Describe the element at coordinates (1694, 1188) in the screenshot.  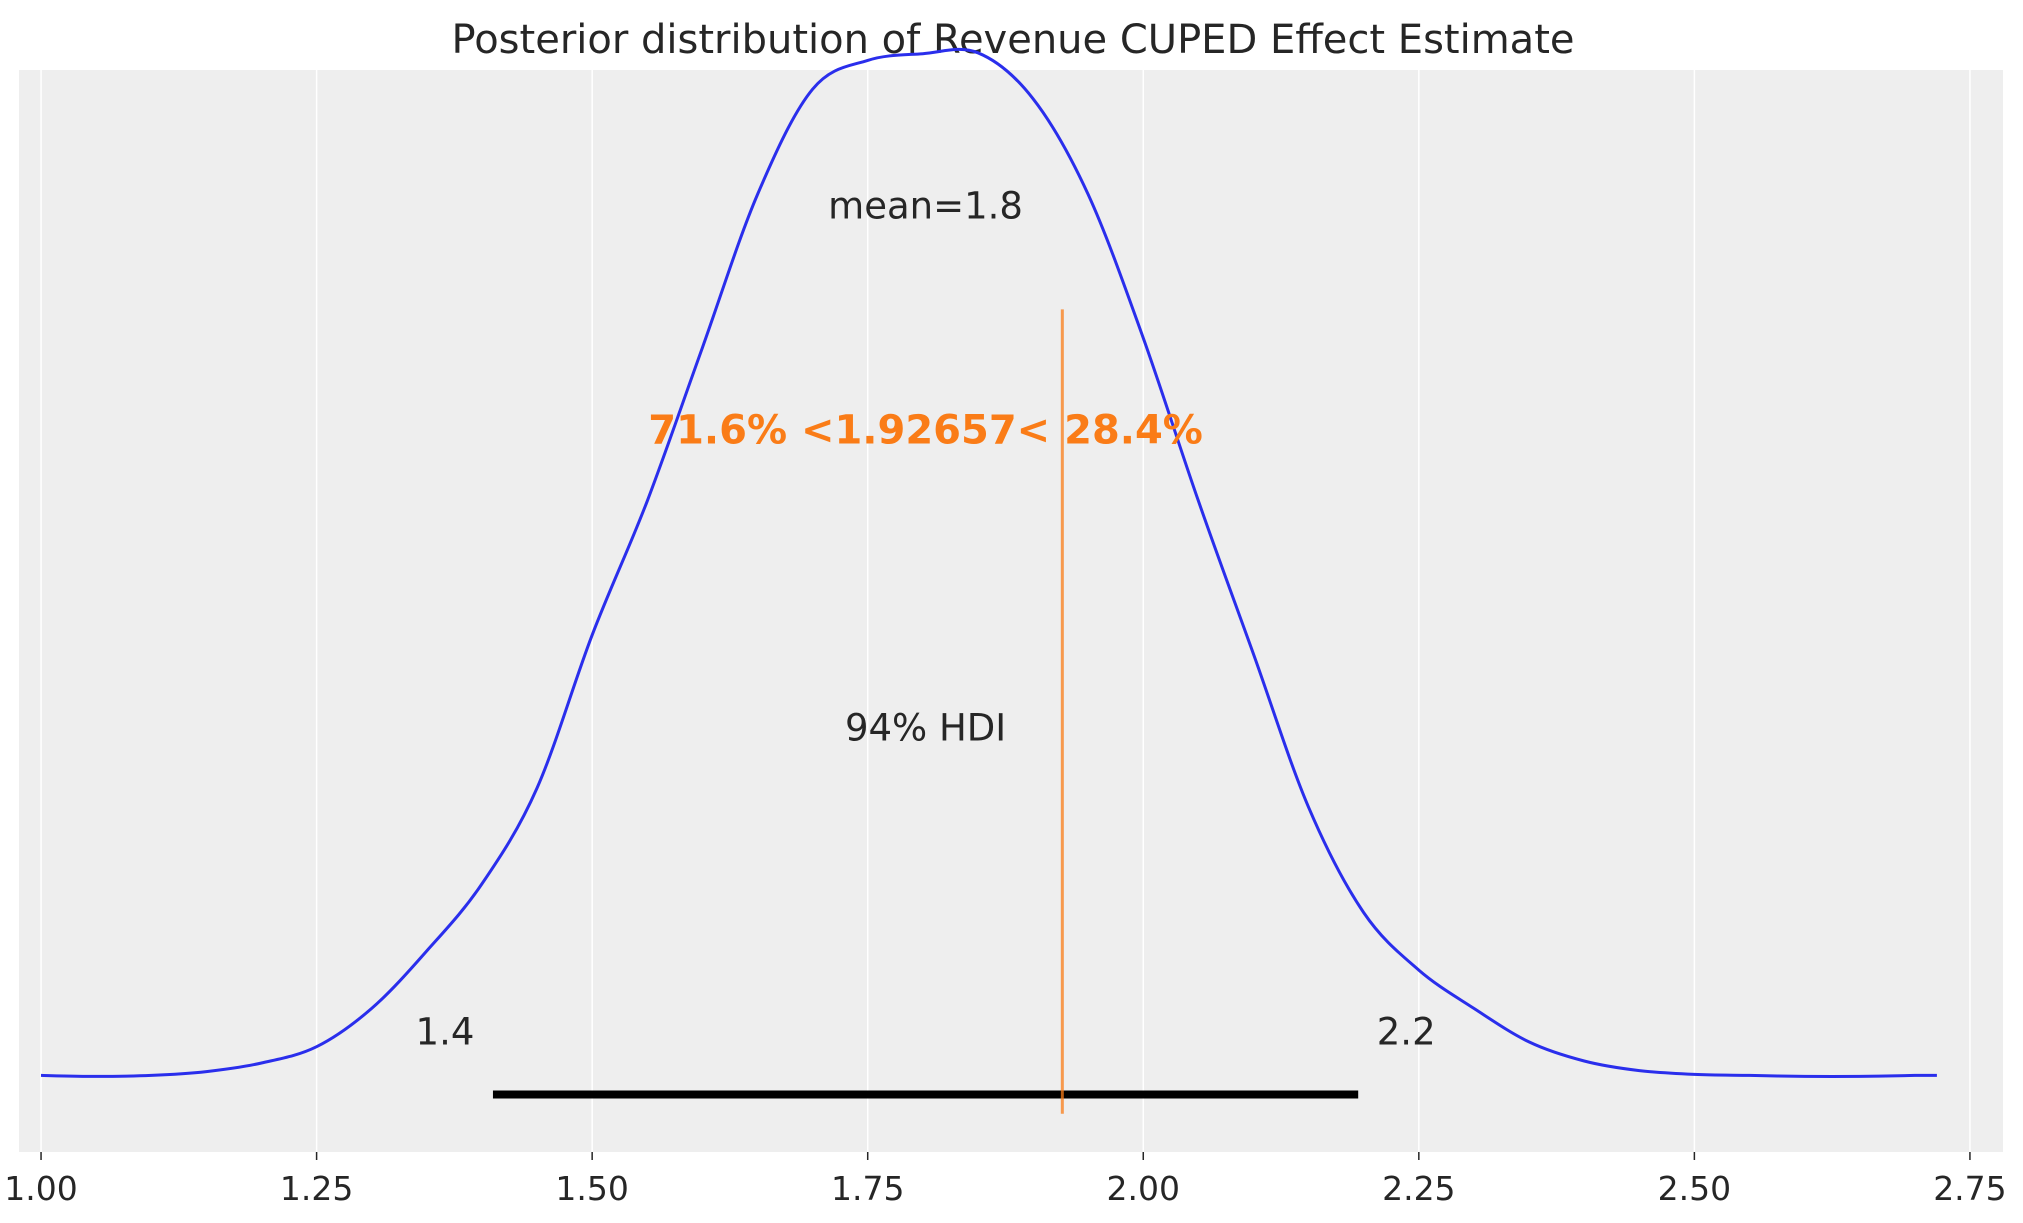
I see `x-tick-label: 2.50` at that location.